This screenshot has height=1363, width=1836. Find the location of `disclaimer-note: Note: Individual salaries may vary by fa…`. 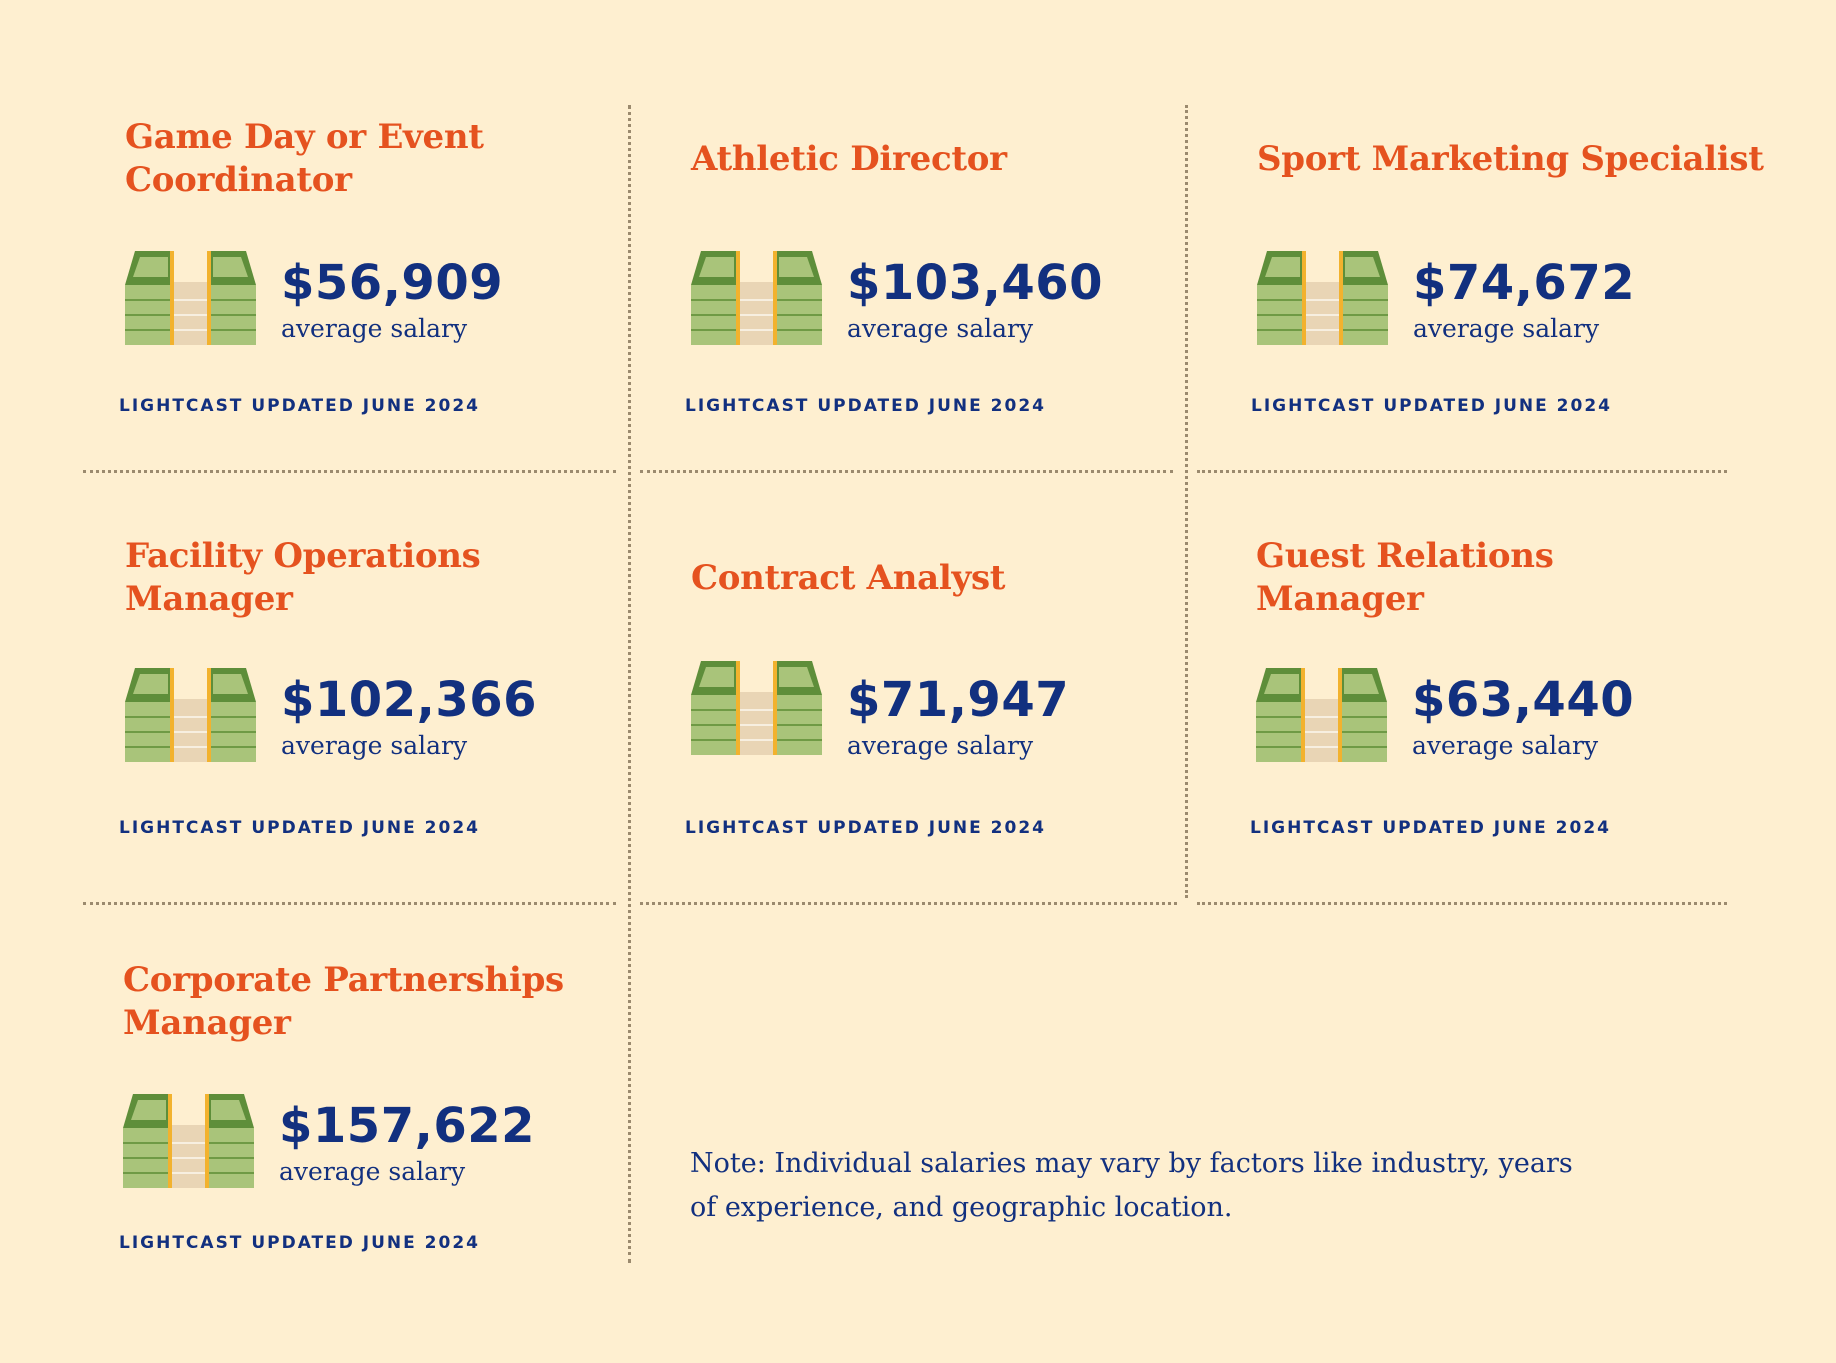

disclaimer-note: Note: Individual salaries may vary by fa… is located at coordinates (1131, 1185).